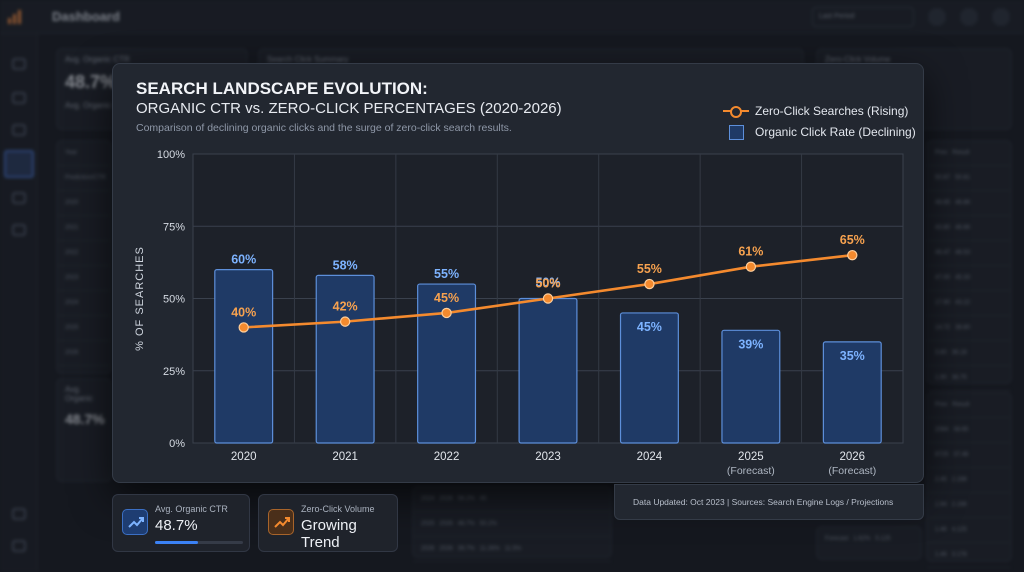 The width and height of the screenshot is (1024, 572). I want to click on sidebar-settings-icon, so click(19, 230).